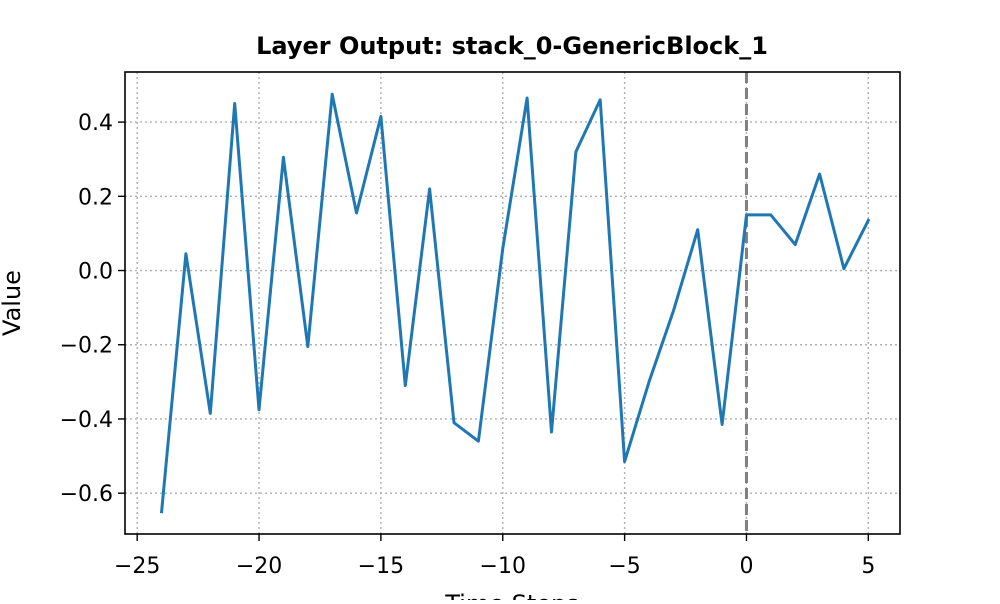 The height and width of the screenshot is (604, 1000). What do you see at coordinates (381, 566) in the screenshot?
I see `x-tick-label: −15` at bounding box center [381, 566].